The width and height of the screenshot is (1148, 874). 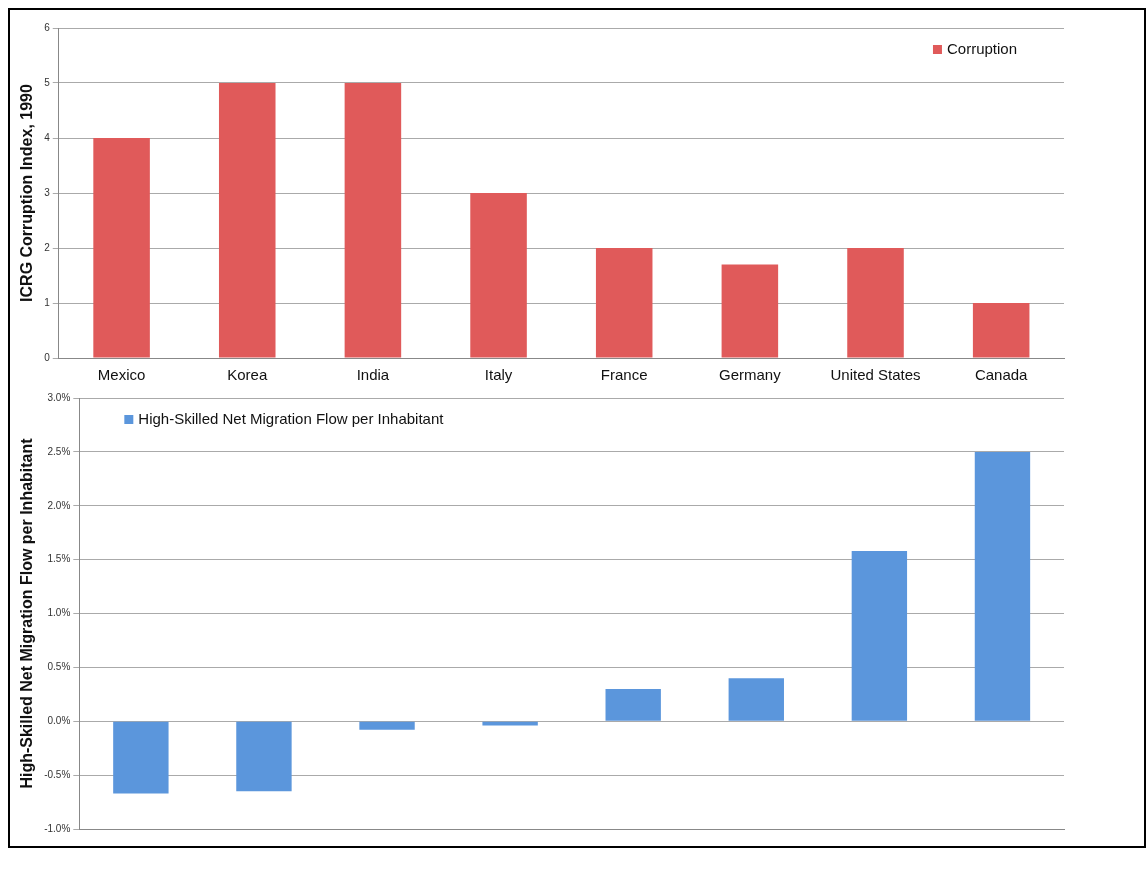 What do you see at coordinates (59, 451) in the screenshot?
I see `y-tick-label: 2.5%` at bounding box center [59, 451].